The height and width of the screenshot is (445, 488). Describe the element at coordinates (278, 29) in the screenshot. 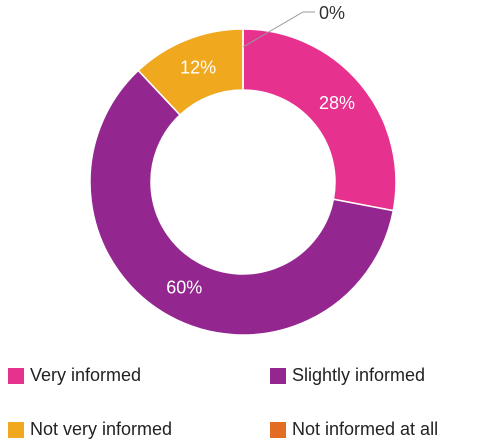

I see `leader-line` at that location.